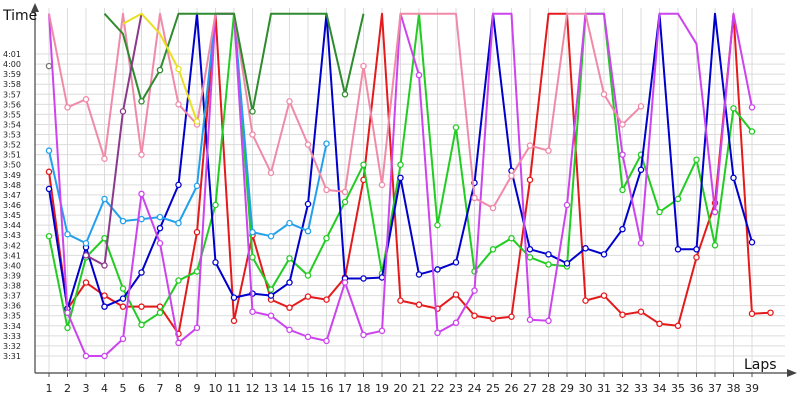 Image resolution: width=800 pixels, height=400 pixels. I want to click on y-tick-label: 3:49, so click(12, 175).